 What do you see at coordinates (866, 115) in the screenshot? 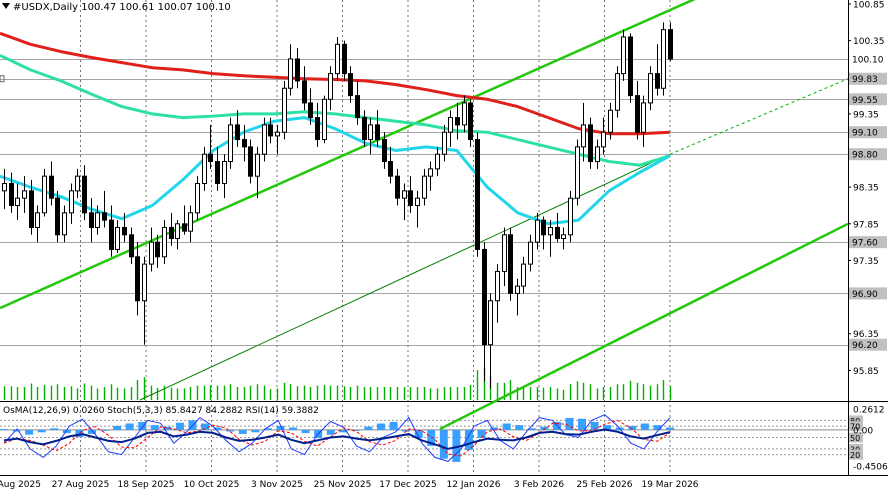
I see `y-tick-label: 99.35` at bounding box center [866, 115].